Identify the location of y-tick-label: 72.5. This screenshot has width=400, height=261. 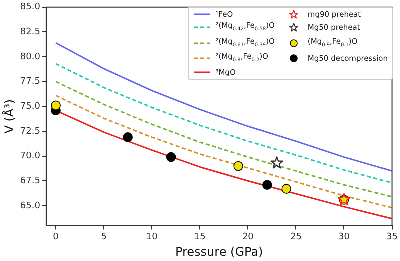
(30, 131).